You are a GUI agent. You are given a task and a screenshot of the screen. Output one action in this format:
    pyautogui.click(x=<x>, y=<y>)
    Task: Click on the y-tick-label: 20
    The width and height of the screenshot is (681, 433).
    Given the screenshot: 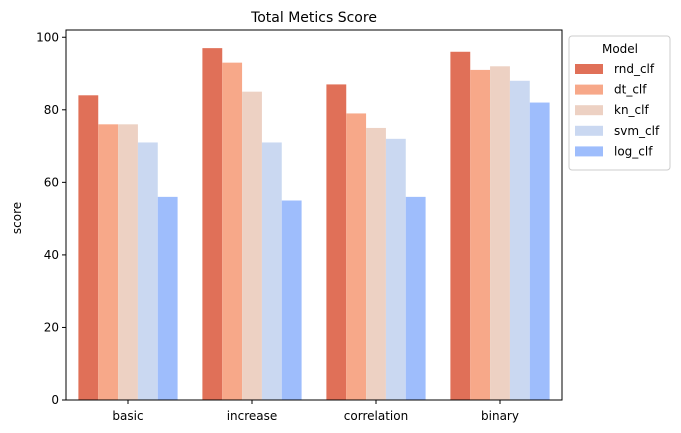 What is the action you would take?
    pyautogui.click(x=51, y=327)
    